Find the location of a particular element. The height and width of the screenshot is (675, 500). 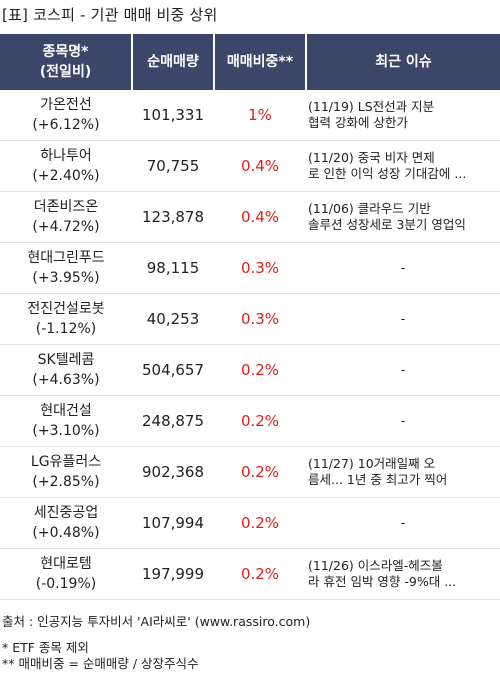

stock-change: (-0.19%) is located at coordinates (66, 584).